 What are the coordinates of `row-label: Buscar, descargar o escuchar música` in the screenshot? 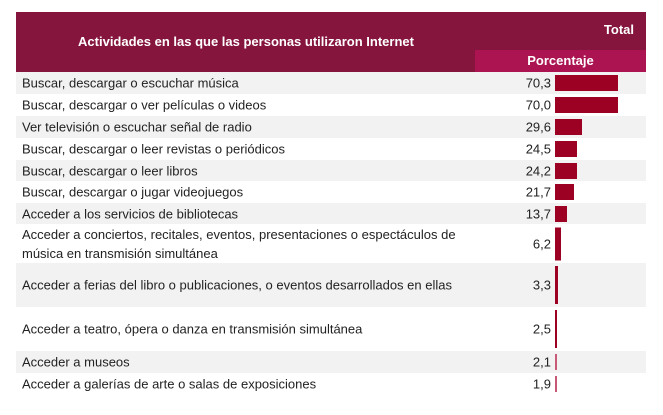 It's located at (130, 83).